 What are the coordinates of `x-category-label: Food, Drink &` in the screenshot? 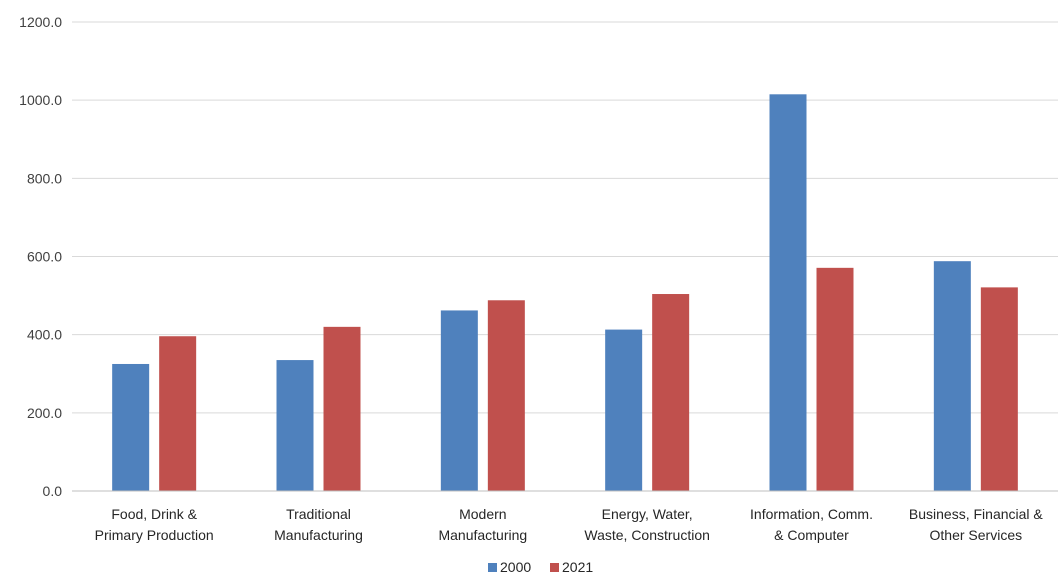 It's located at (154, 514).